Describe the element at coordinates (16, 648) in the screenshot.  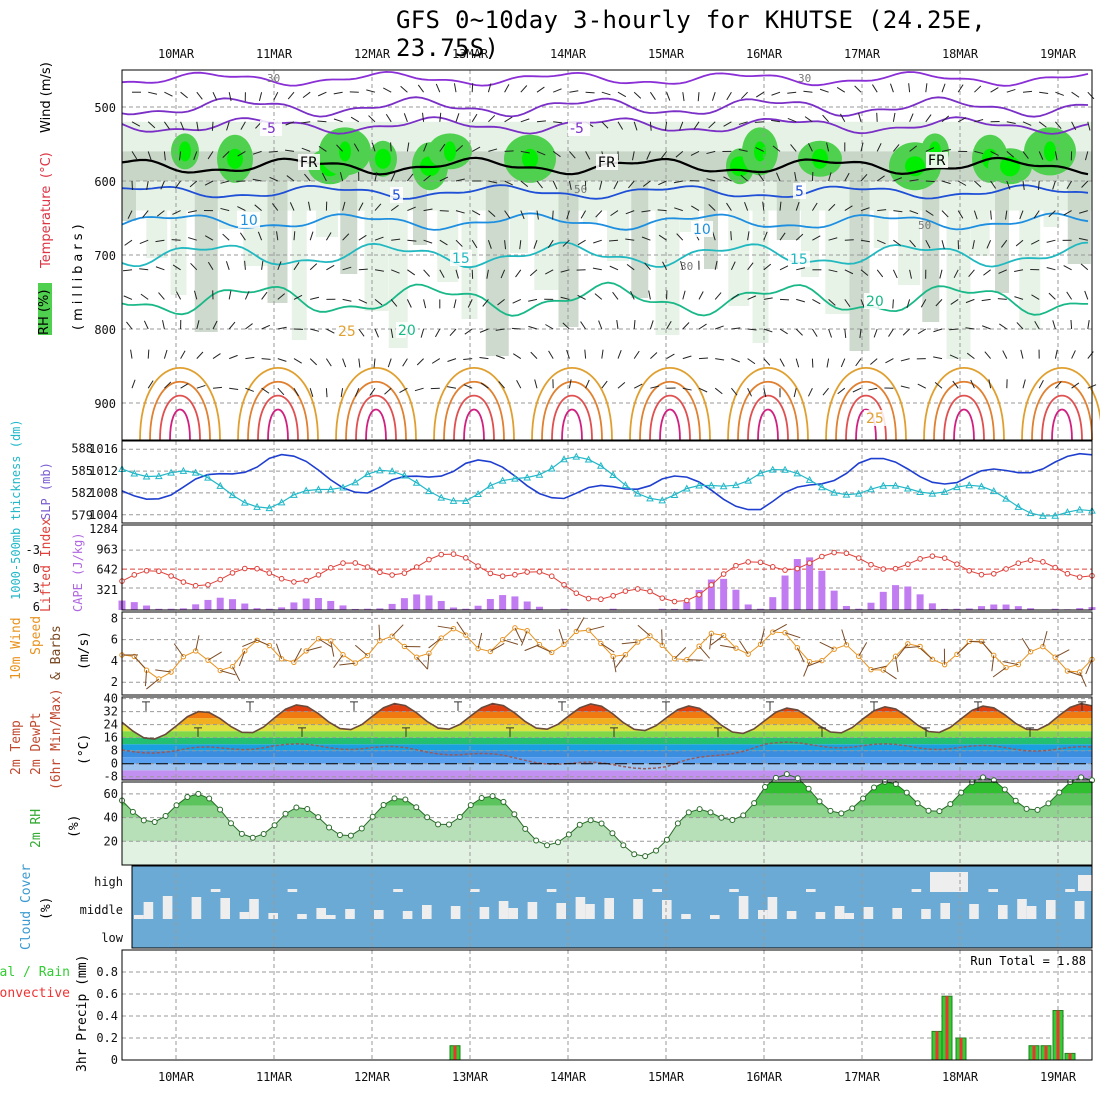
I see `wind10-label: 10m Wind` at that location.